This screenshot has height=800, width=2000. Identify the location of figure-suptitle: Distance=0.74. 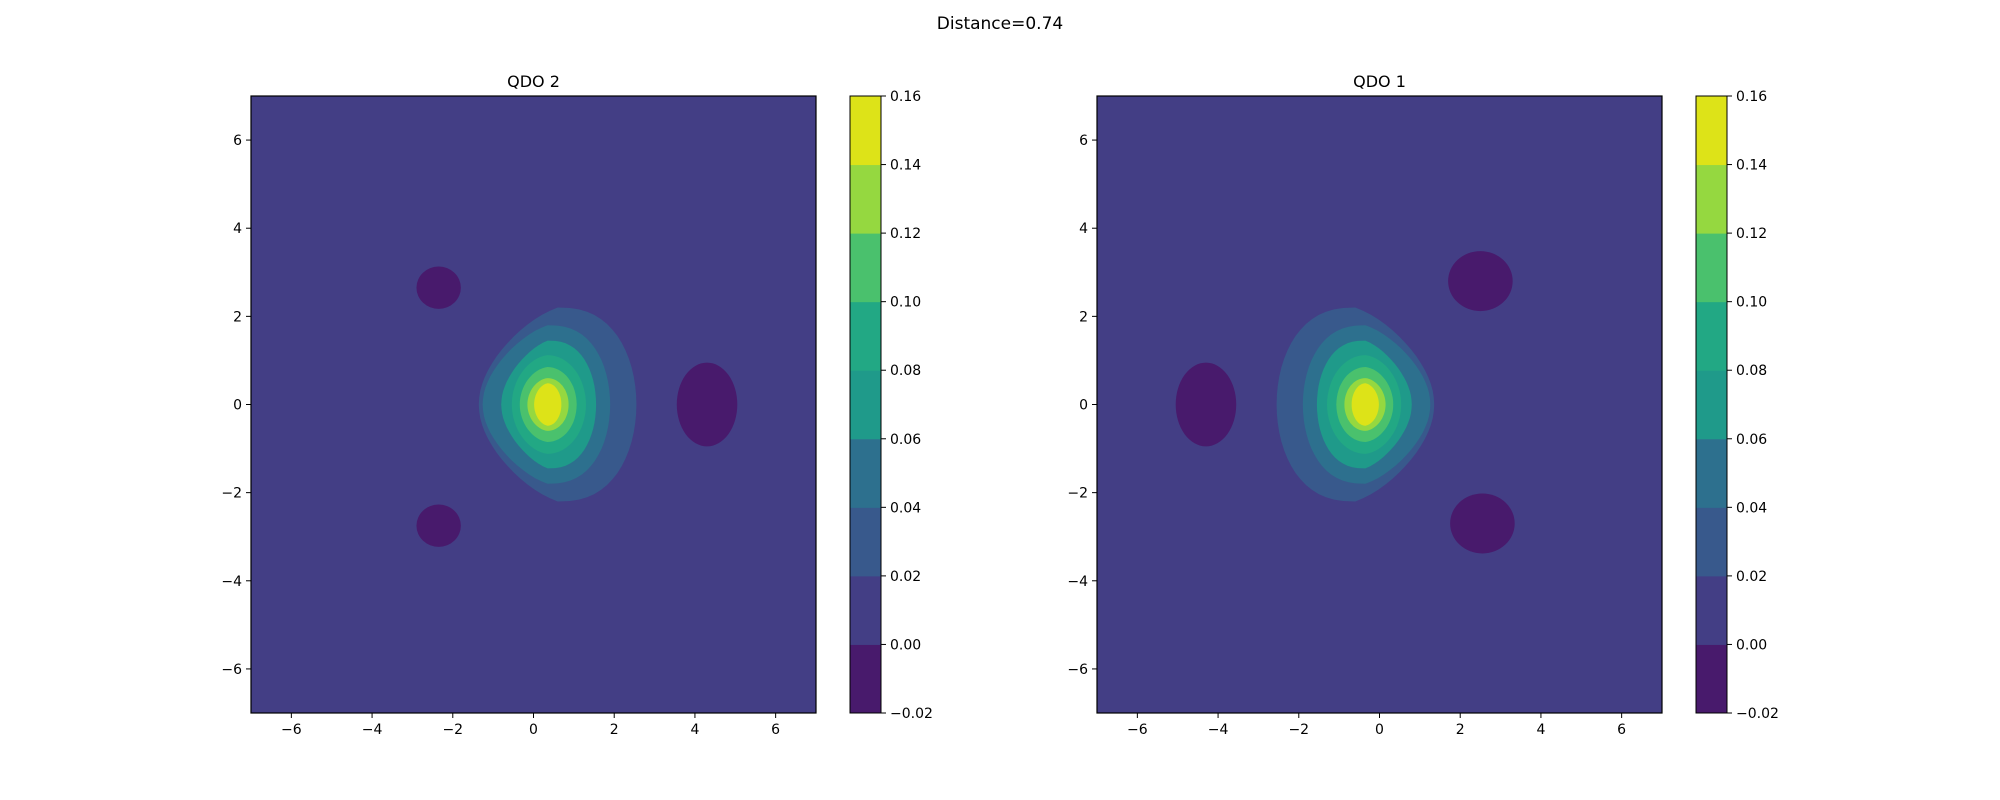
(1000, 24).